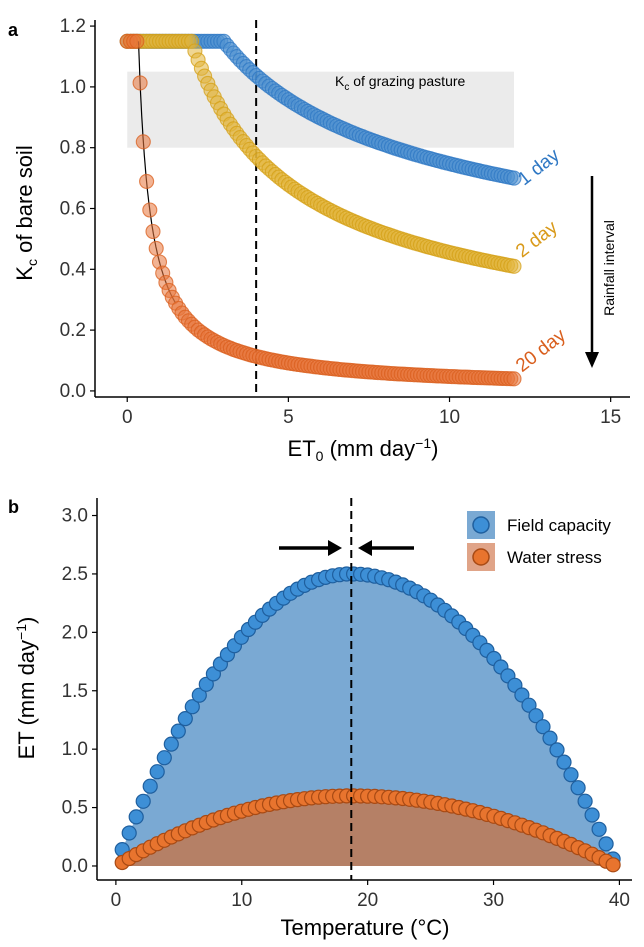  Describe the element at coordinates (539, 167) in the screenshot. I see `series-label: 1 day` at that location.